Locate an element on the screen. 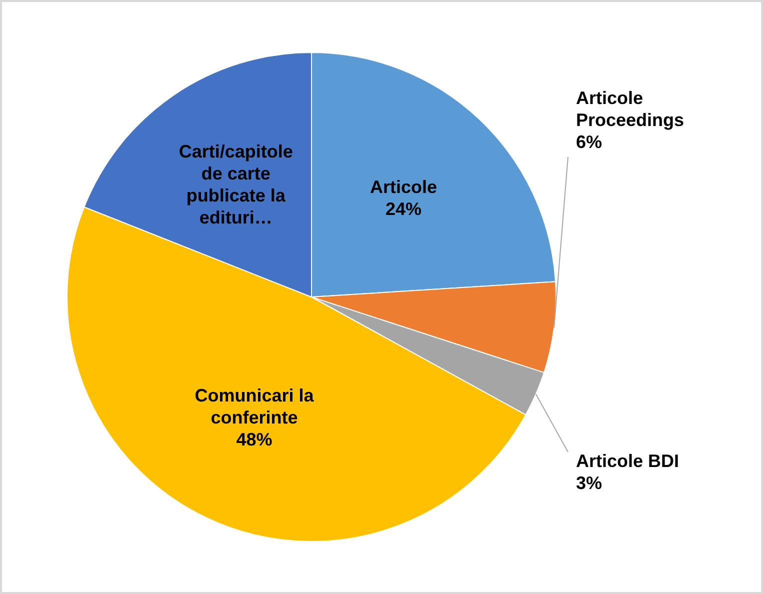 Image resolution: width=763 pixels, height=594 pixels. slice-label: Articole Proceedings is located at coordinates (630, 109).